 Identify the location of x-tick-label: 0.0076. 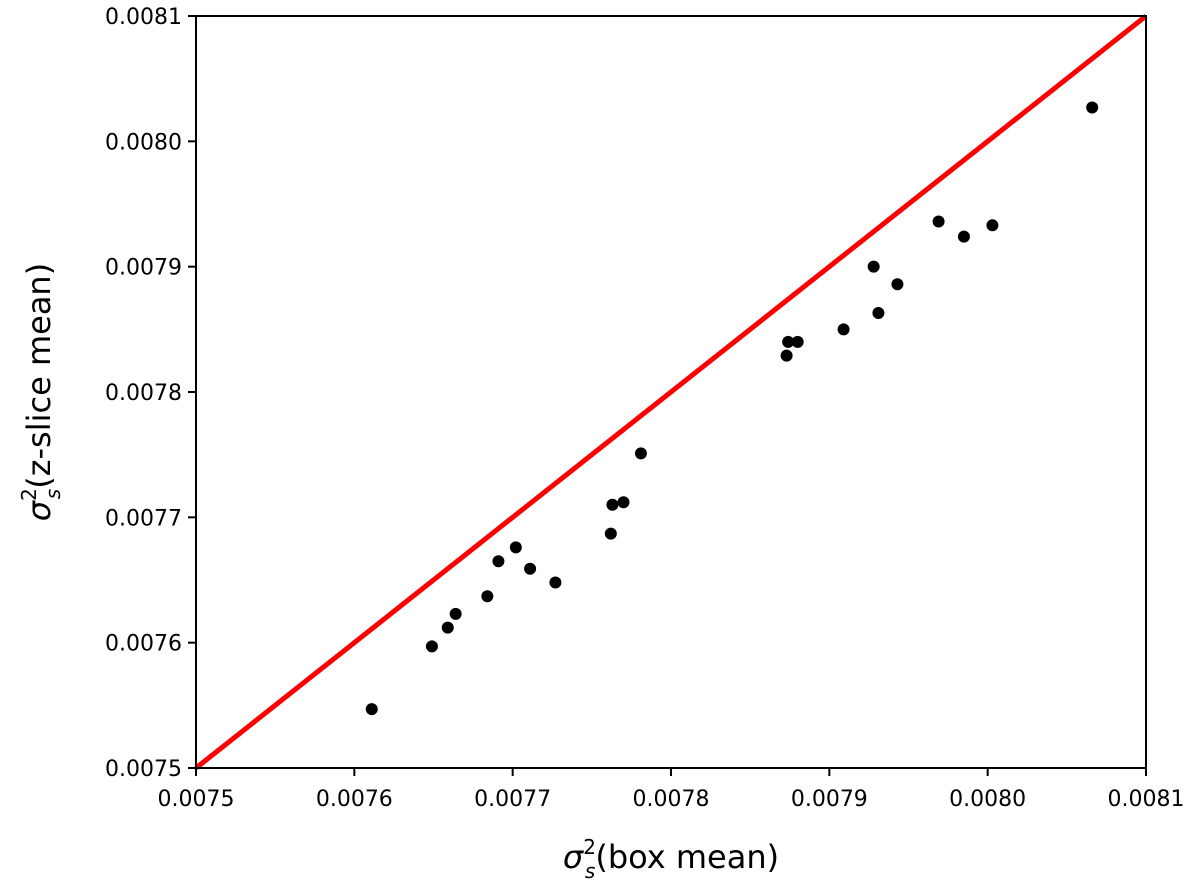
(354, 799).